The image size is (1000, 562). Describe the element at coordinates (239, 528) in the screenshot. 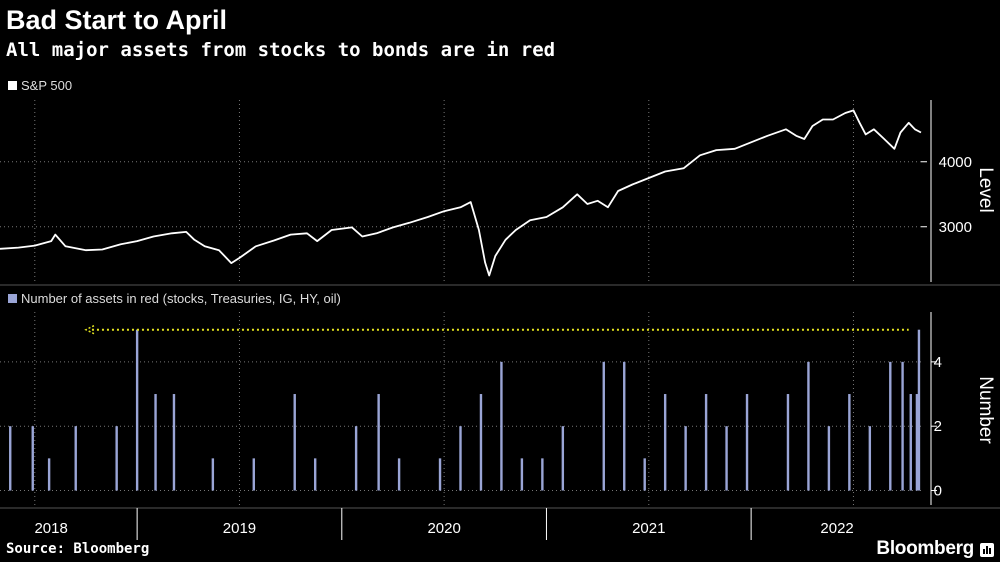

I see `x-tick-label: 2019` at that location.